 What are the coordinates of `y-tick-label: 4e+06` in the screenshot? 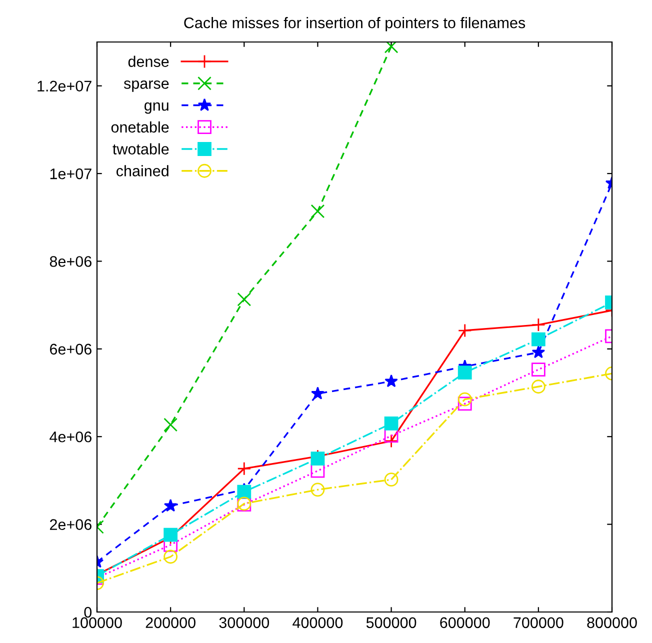 It's located at (71, 436).